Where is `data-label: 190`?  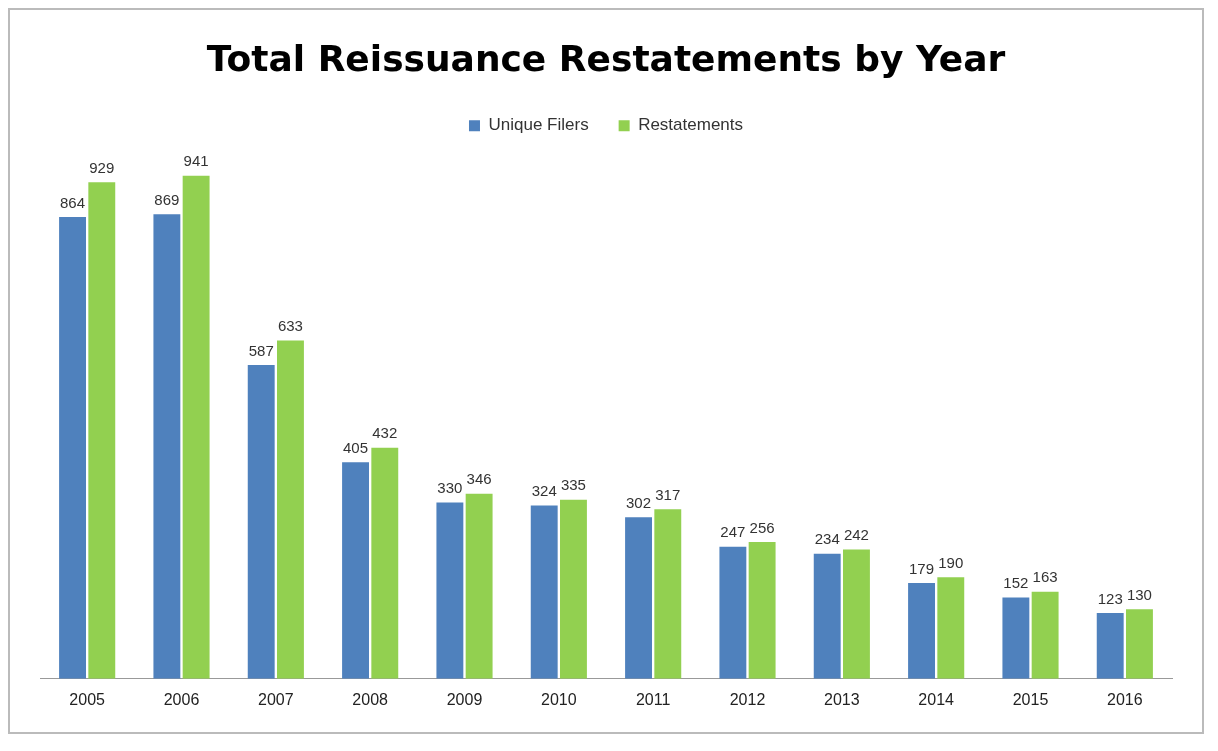 data-label: 190 is located at coordinates (951, 562).